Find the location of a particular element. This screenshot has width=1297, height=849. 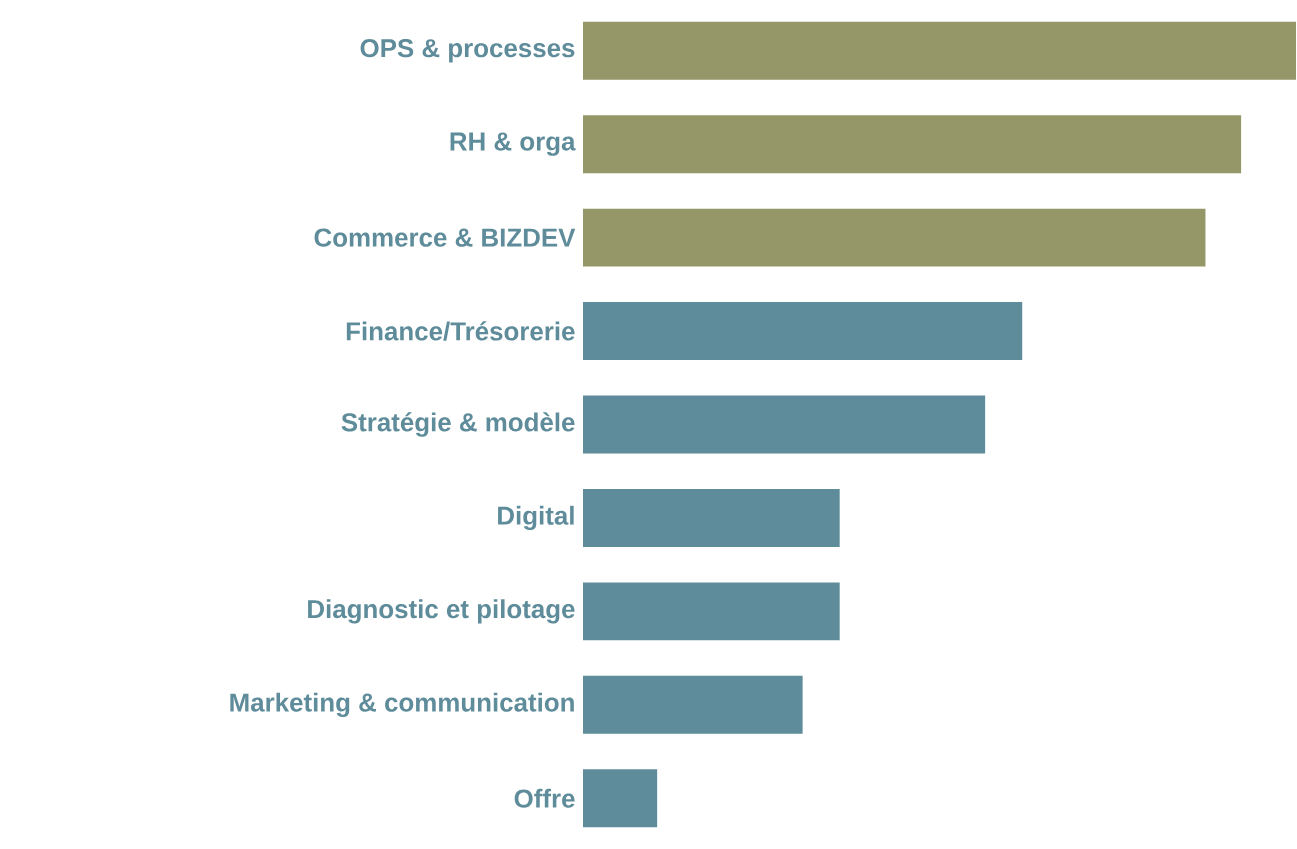

y-tick-label: Digital is located at coordinates (536, 518).